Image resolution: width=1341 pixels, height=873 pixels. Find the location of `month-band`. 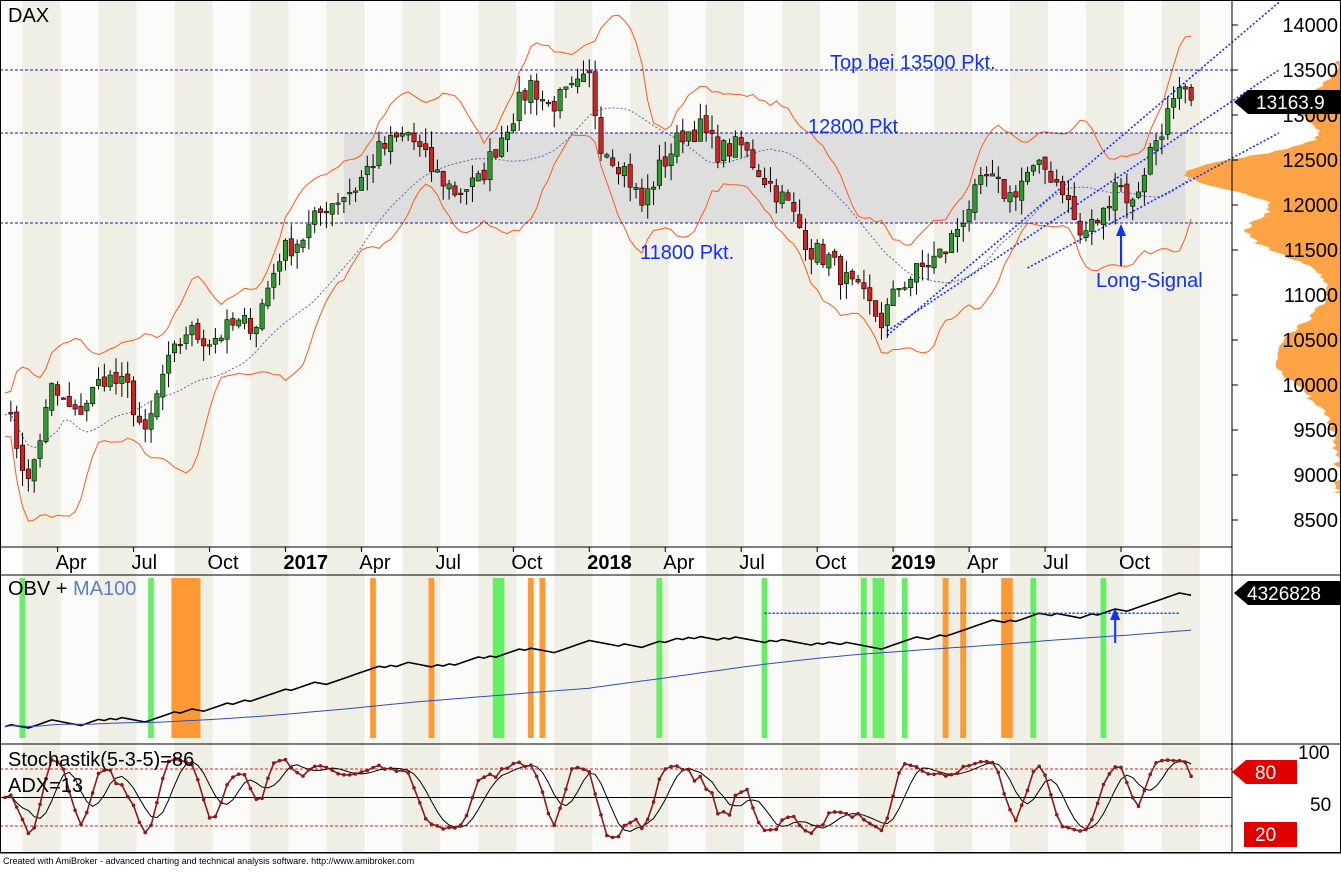

month-band is located at coordinates (41, 426).